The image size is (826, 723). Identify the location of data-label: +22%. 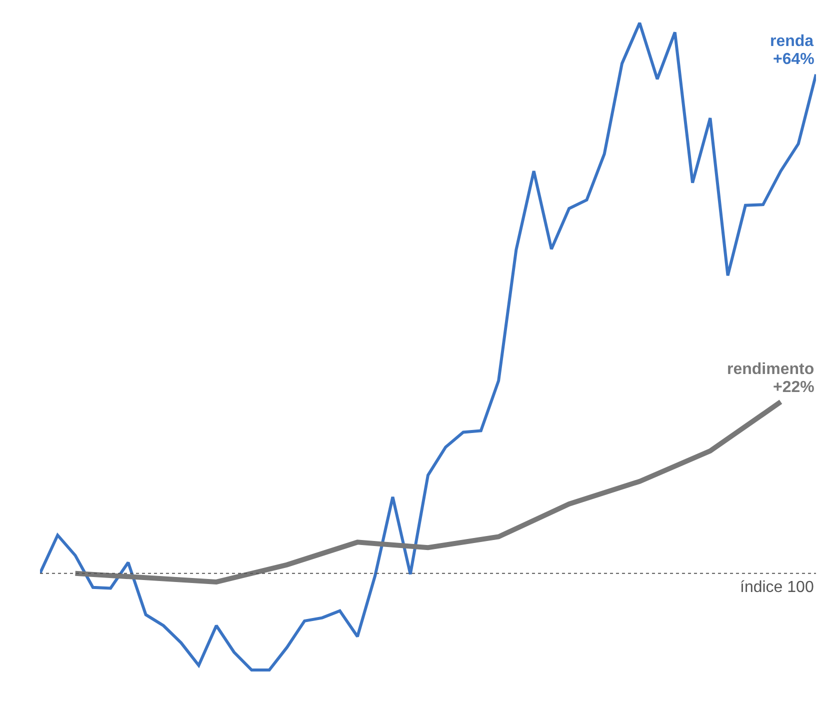
(793, 387).